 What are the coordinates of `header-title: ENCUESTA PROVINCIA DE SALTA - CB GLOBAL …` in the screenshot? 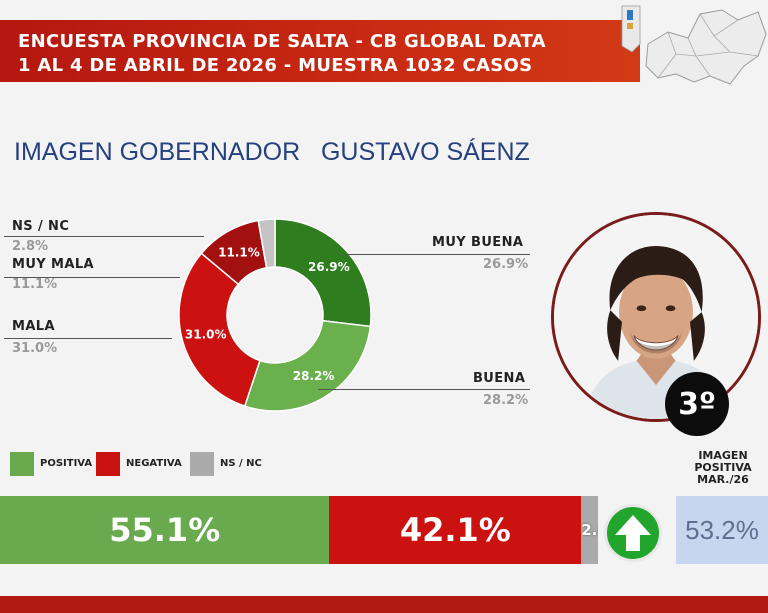 It's located at (282, 41).